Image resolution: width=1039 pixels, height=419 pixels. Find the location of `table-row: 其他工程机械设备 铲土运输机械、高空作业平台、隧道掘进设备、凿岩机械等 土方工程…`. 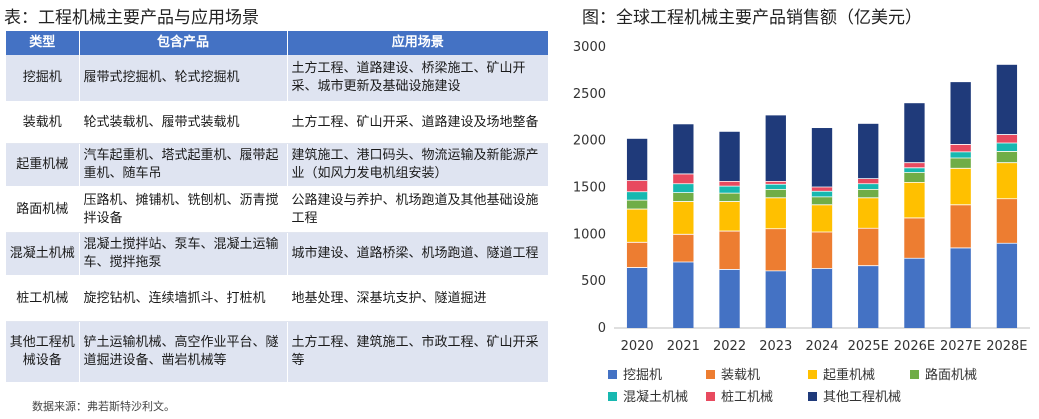

table-row: 其他工程机械设备 铲土运输机械、高空作业平台、隧道掘进设备、凿岩机械等 土方工程… is located at coordinates (277, 352).